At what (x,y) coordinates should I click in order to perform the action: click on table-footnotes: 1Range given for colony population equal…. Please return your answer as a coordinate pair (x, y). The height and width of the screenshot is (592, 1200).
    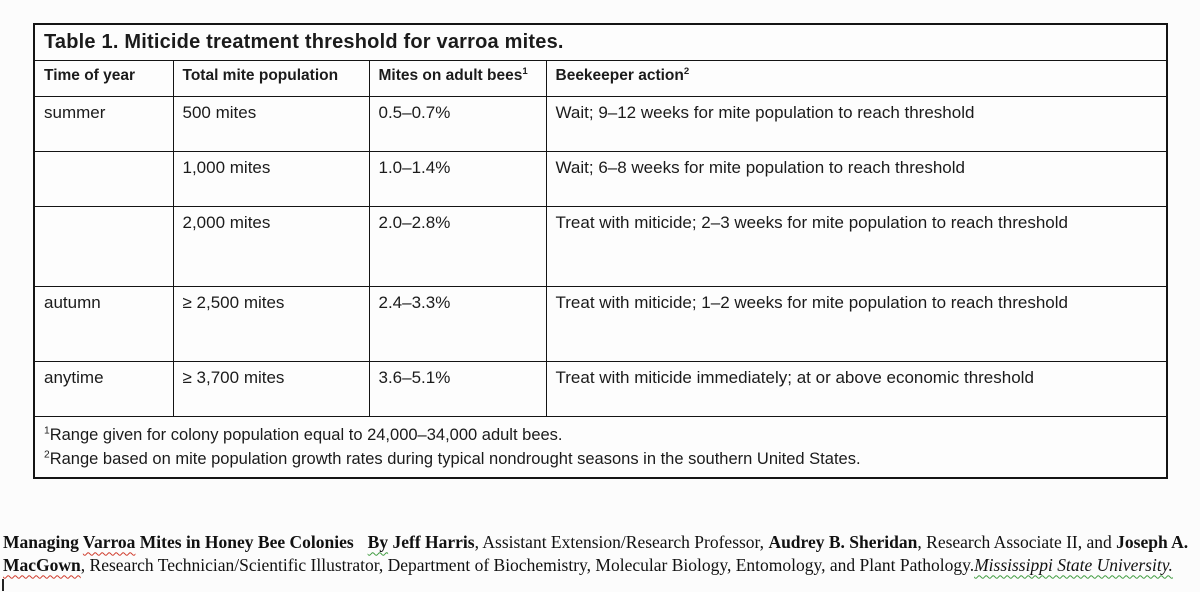
    Looking at the image, I should click on (600, 447).